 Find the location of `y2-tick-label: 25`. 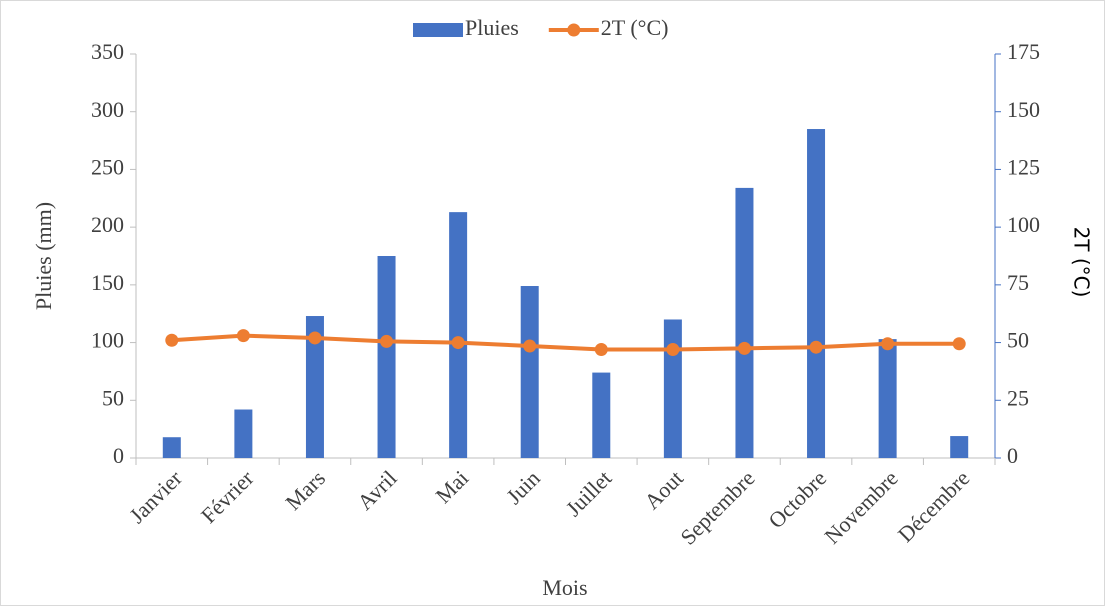

y2-tick-label: 25 is located at coordinates (1018, 397).